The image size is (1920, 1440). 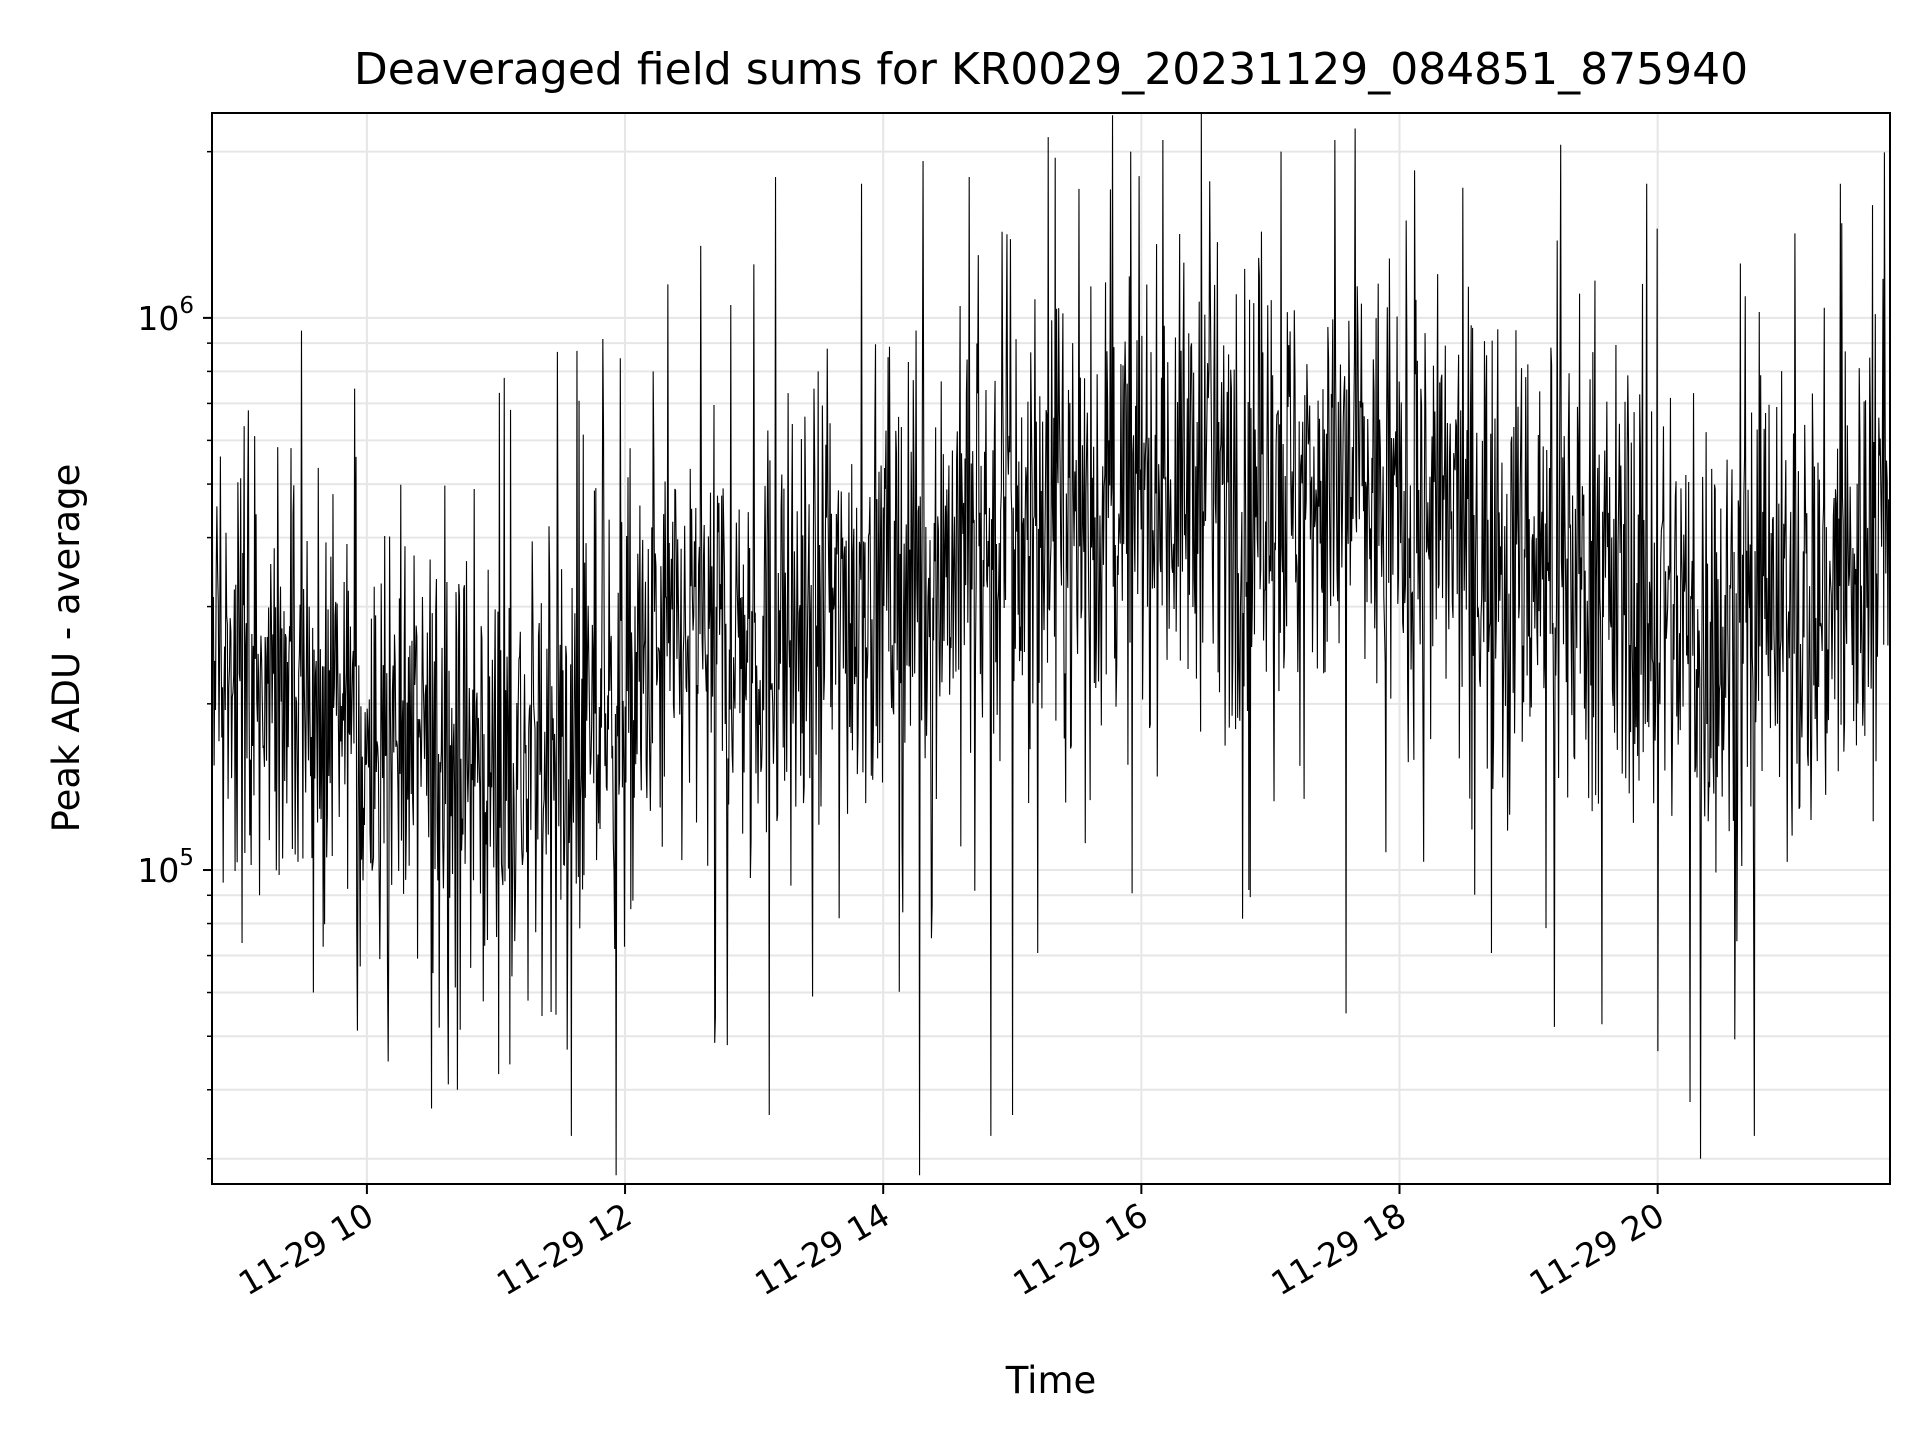 I want to click on y-tick-label: 10⁵, so click(x=165, y=867).